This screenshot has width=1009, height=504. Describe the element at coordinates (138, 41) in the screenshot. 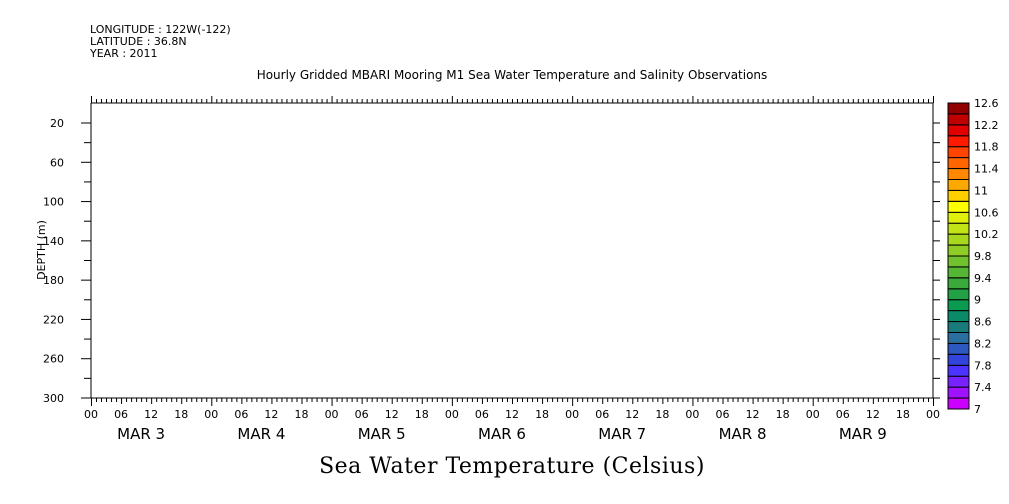

I see `latitude-label: LATITUDE : 36.8N` at that location.